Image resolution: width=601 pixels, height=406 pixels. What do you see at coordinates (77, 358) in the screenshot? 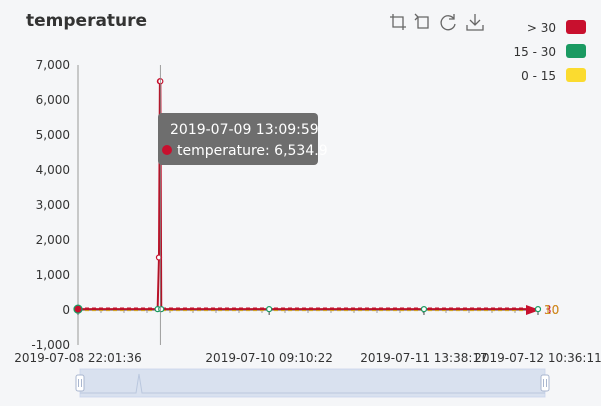
I see `x-tick-label: 2019-07-08 22:01:36` at bounding box center [77, 358].